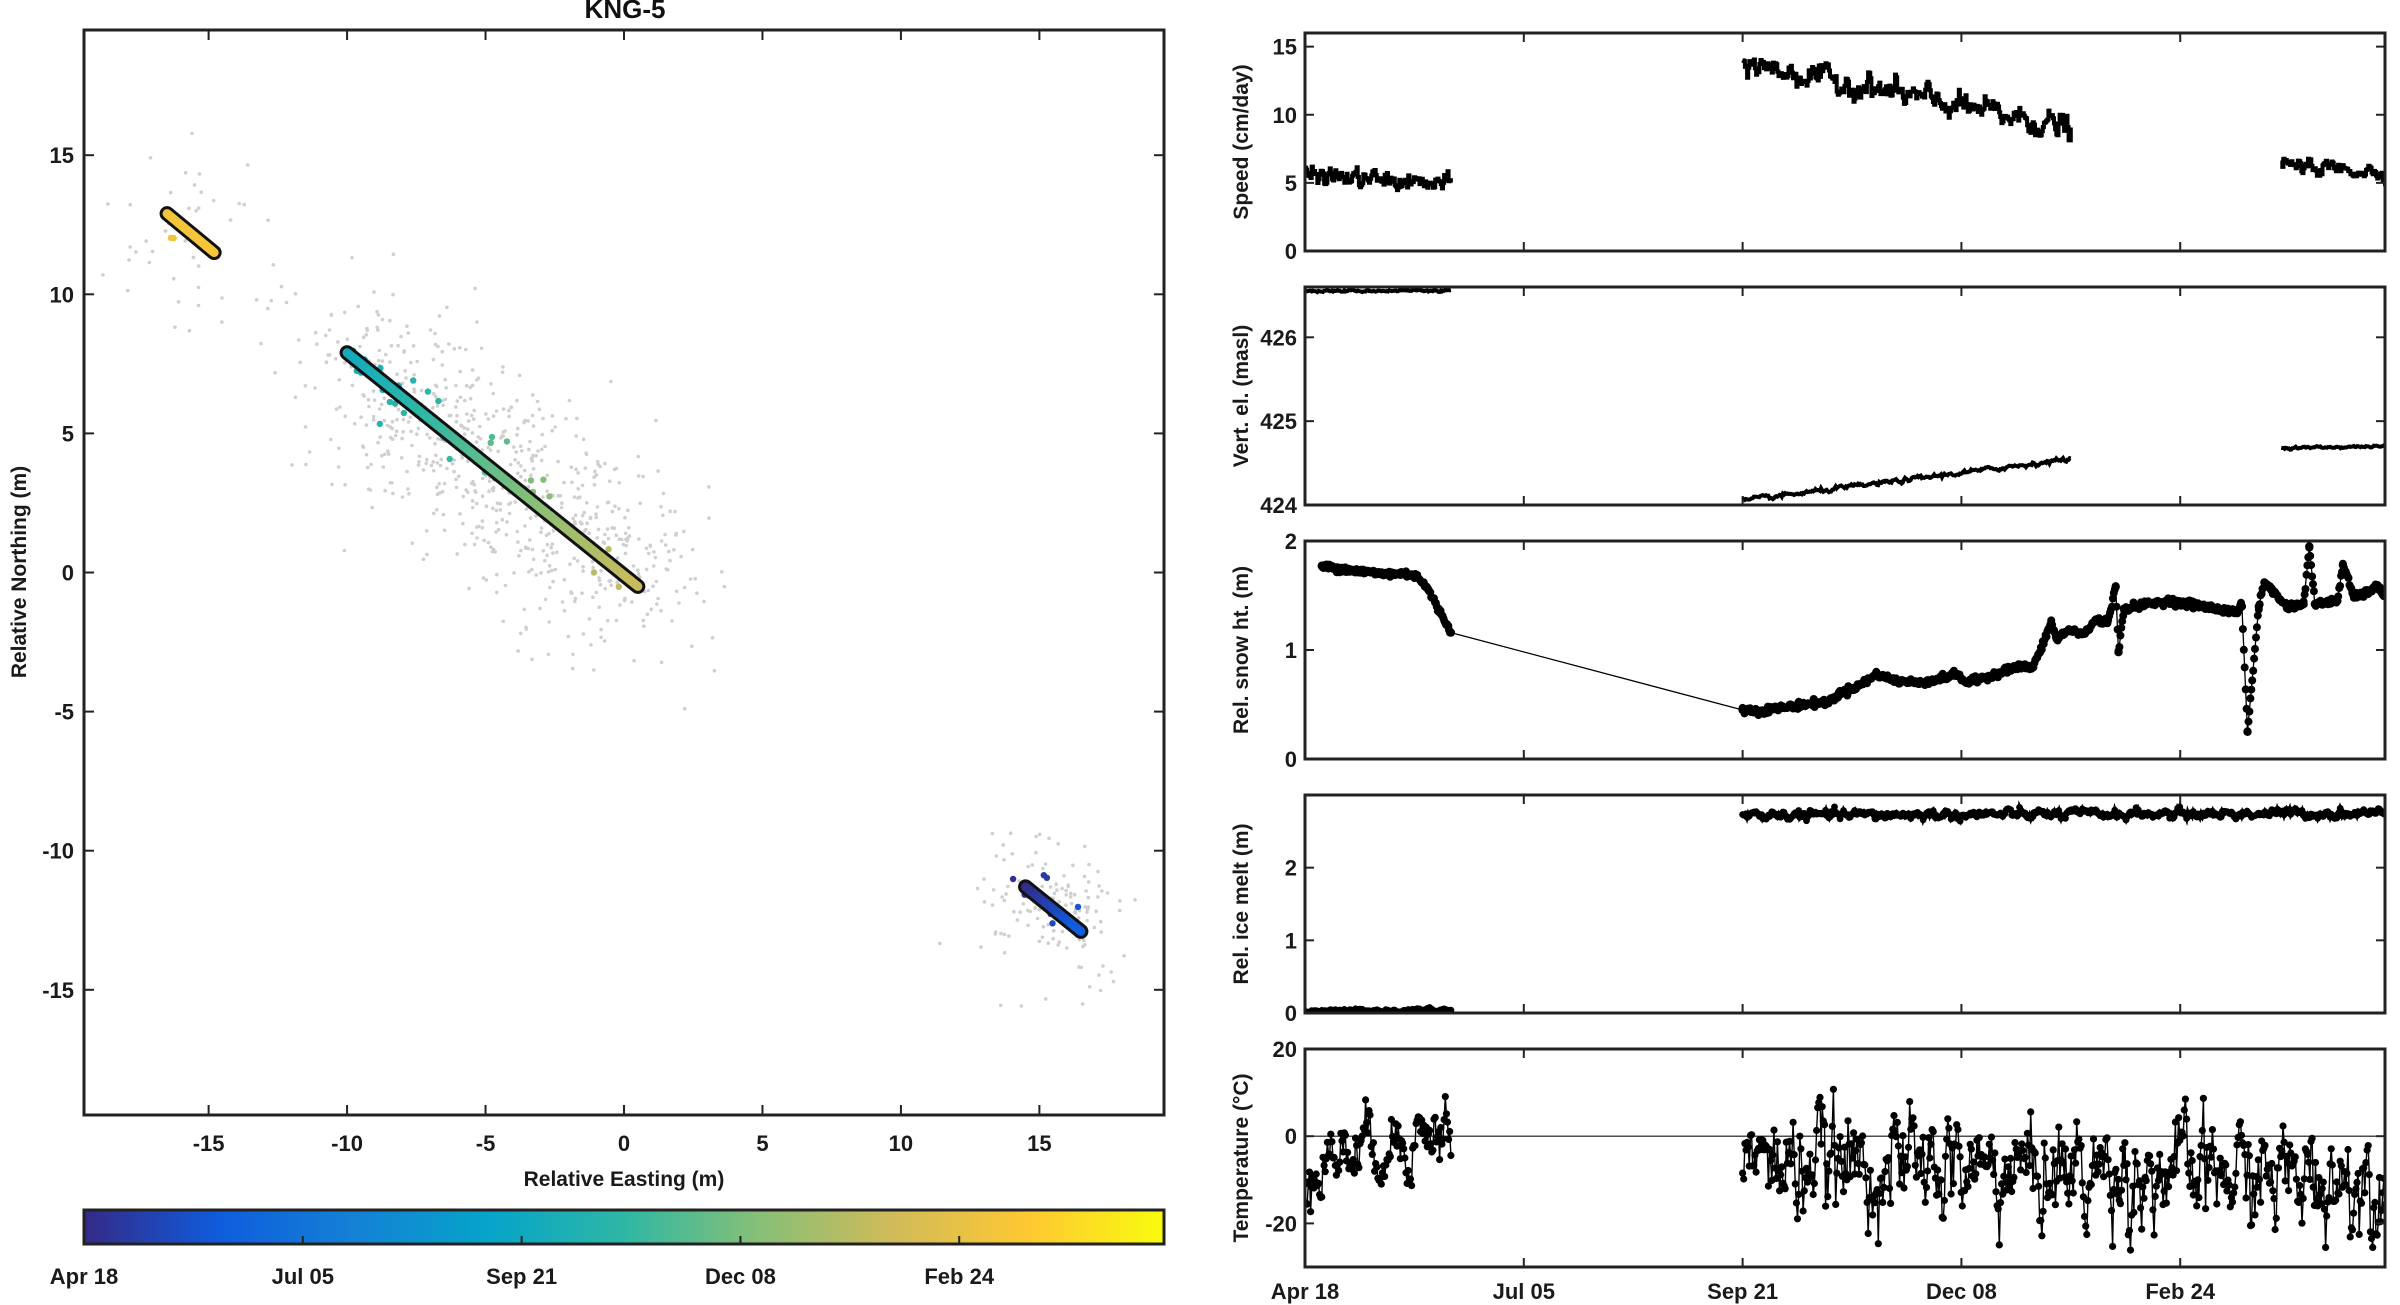 This screenshot has height=1305, width=2400. Describe the element at coordinates (1291, 940) in the screenshot. I see `y-tick-label: 1` at that location.